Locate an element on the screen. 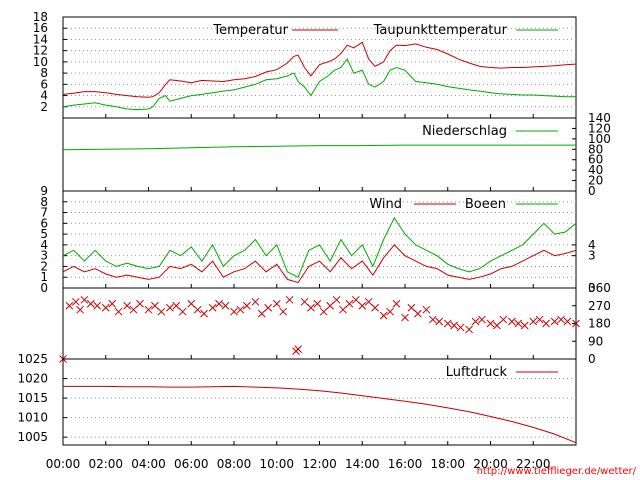 Image resolution: width=640 pixels, height=480 pixels. y-tick-label: 1025 is located at coordinates (32, 359).